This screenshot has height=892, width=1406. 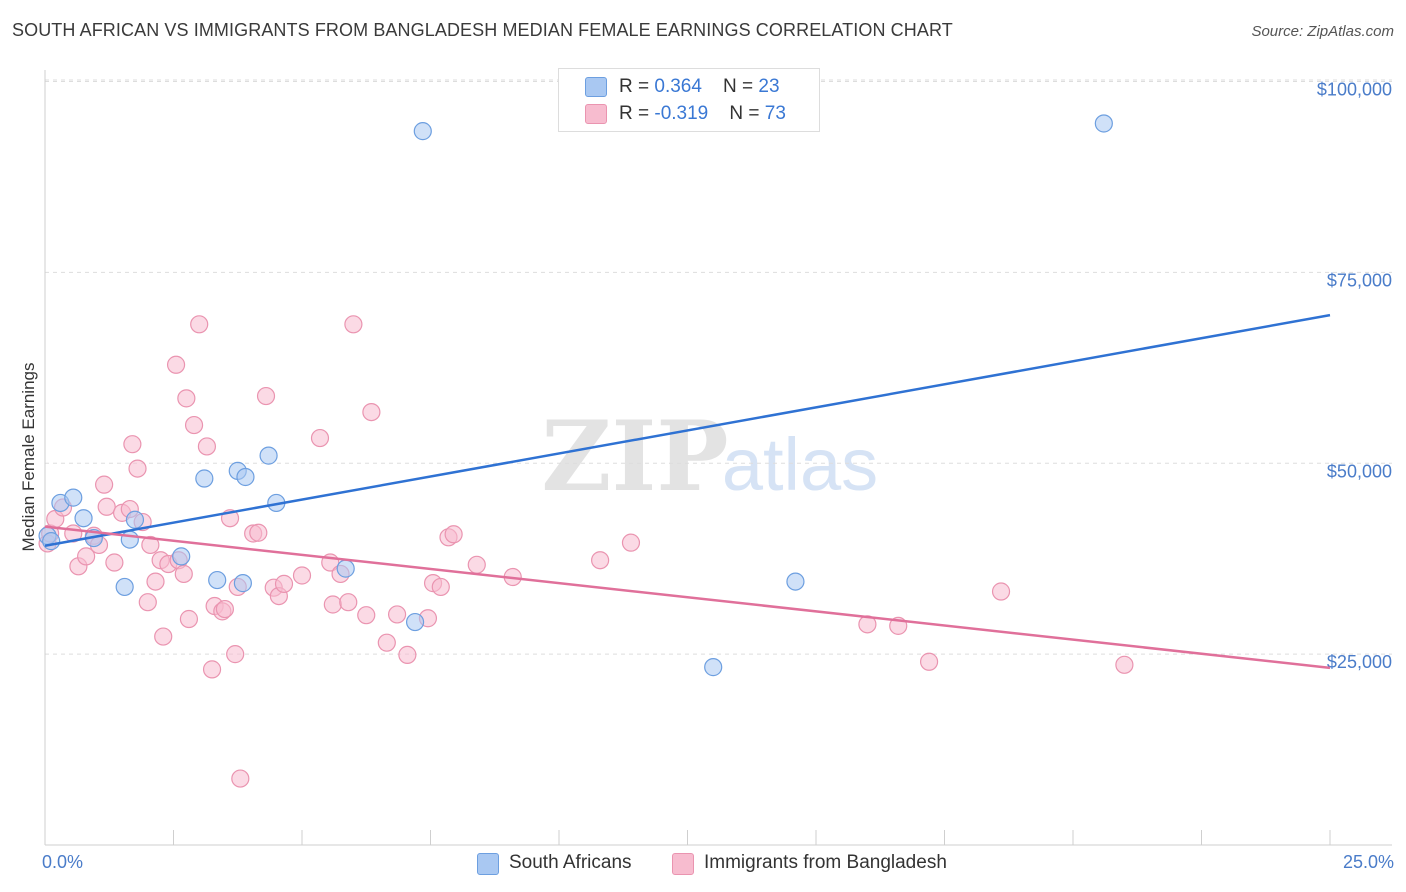 I want to click on watermark-atlas: atlas, so click(x=800, y=464).